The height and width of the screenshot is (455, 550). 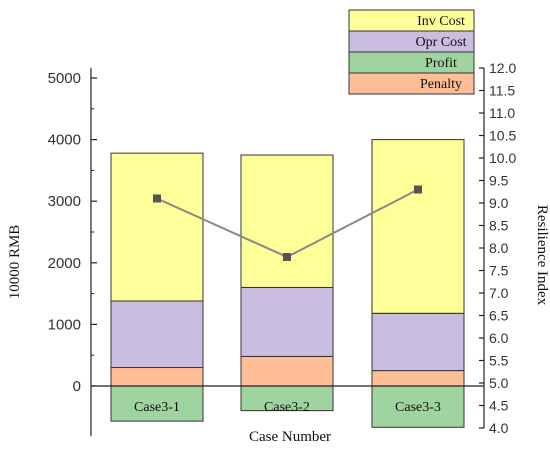 What do you see at coordinates (499, 428) in the screenshot?
I see `y-tick-label-right: 4.0` at bounding box center [499, 428].